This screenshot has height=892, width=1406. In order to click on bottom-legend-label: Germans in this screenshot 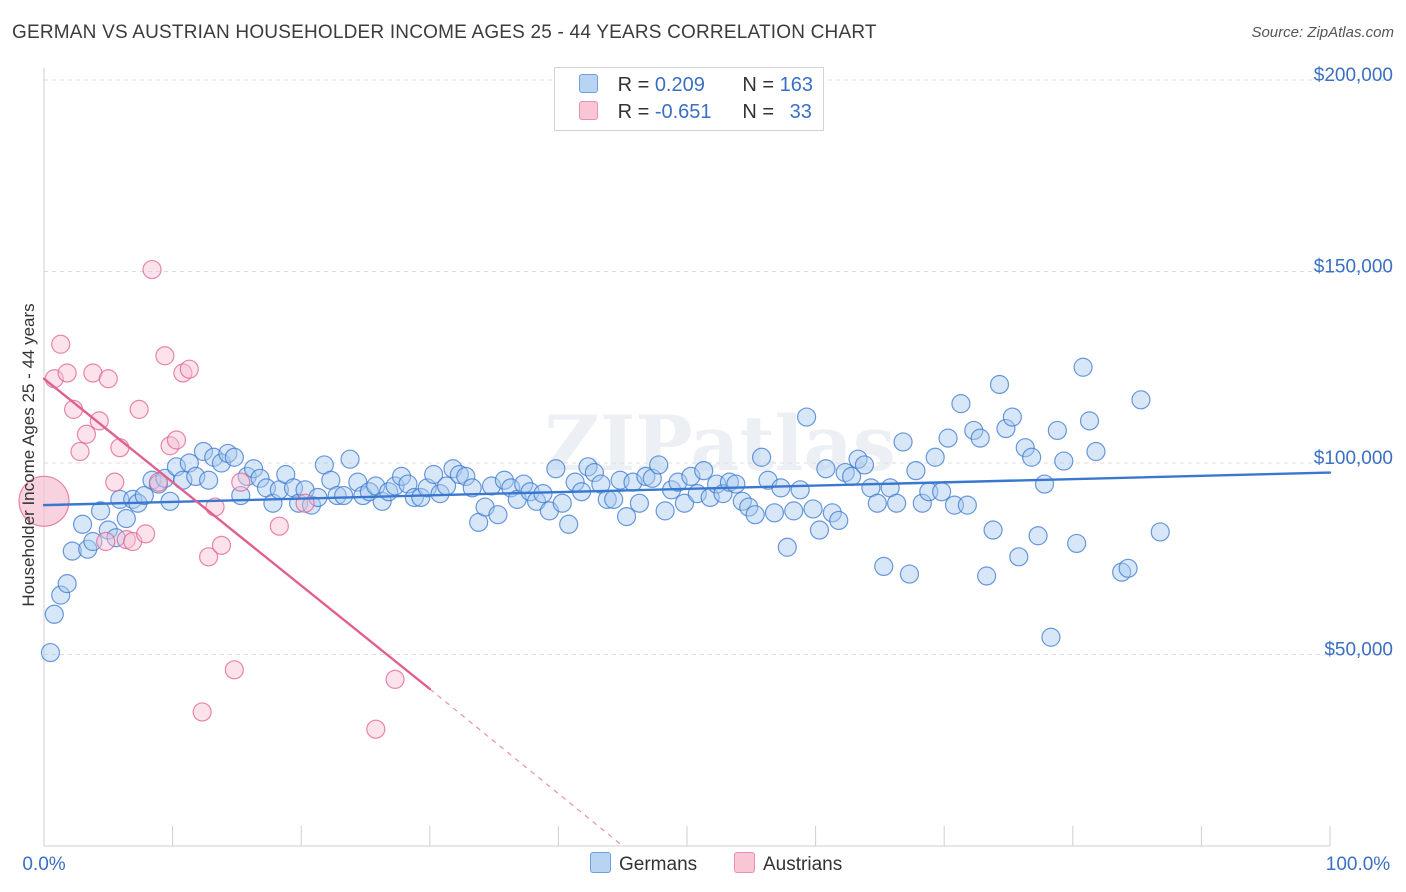, I will do `click(658, 864)`.